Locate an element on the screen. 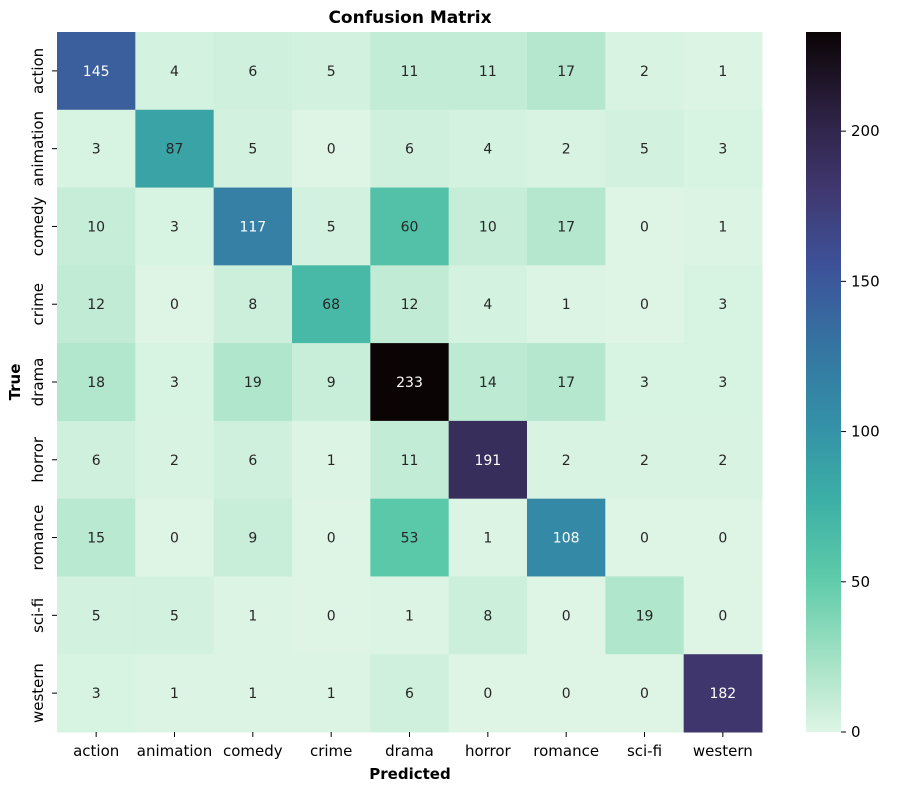 Image resolution: width=900 pixels, height=792 pixels. cell-value-label: 17 is located at coordinates (566, 383).